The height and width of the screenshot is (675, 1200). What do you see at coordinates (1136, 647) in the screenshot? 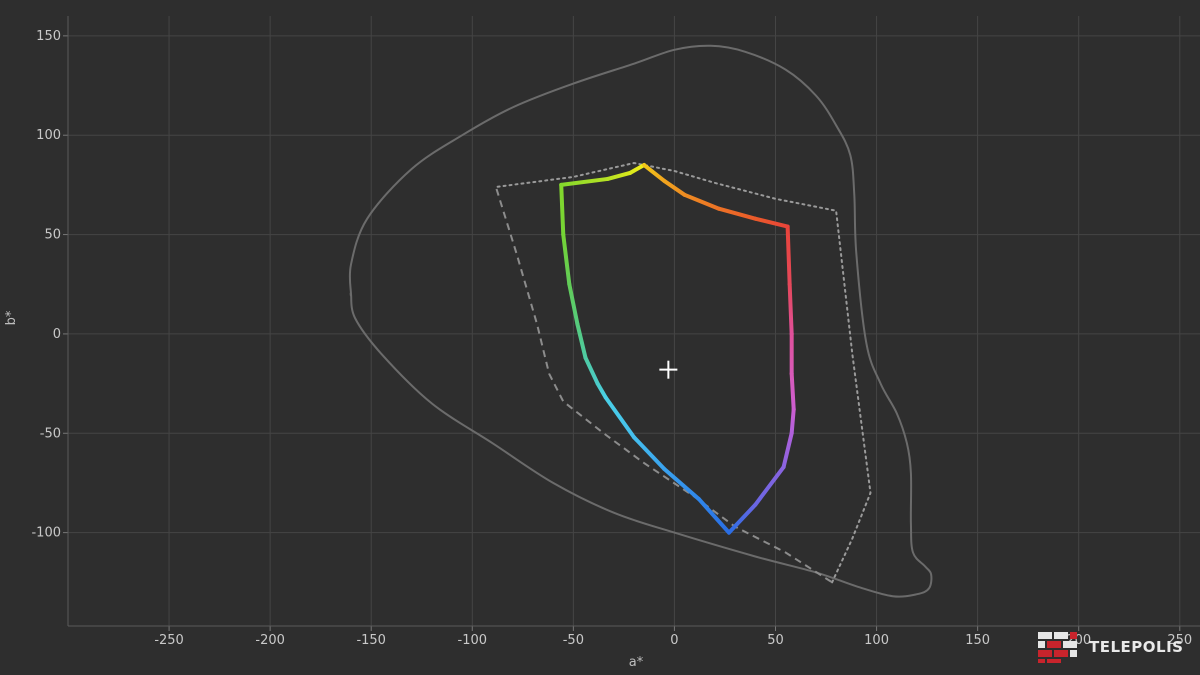
I see `telepolis-logo-text: TELEPOLIS` at bounding box center [1136, 647].